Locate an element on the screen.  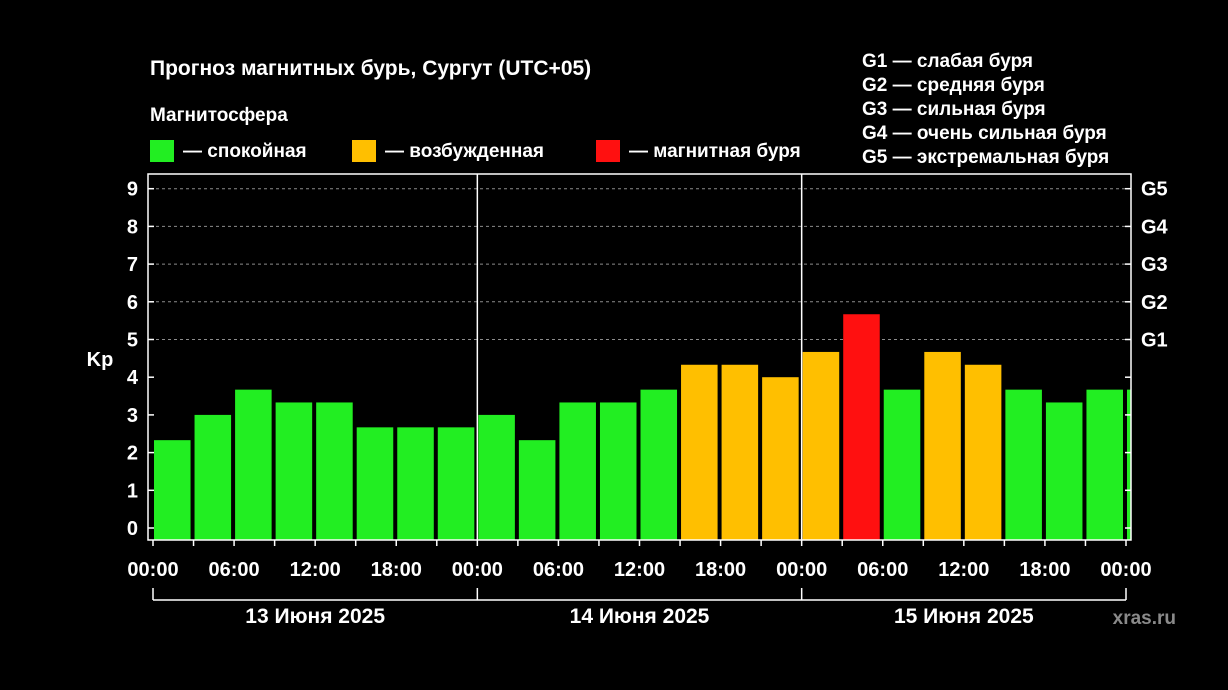
chart-title: Прогноз магнитных бурь, Сургут (UTC+05) is located at coordinates (370, 68).